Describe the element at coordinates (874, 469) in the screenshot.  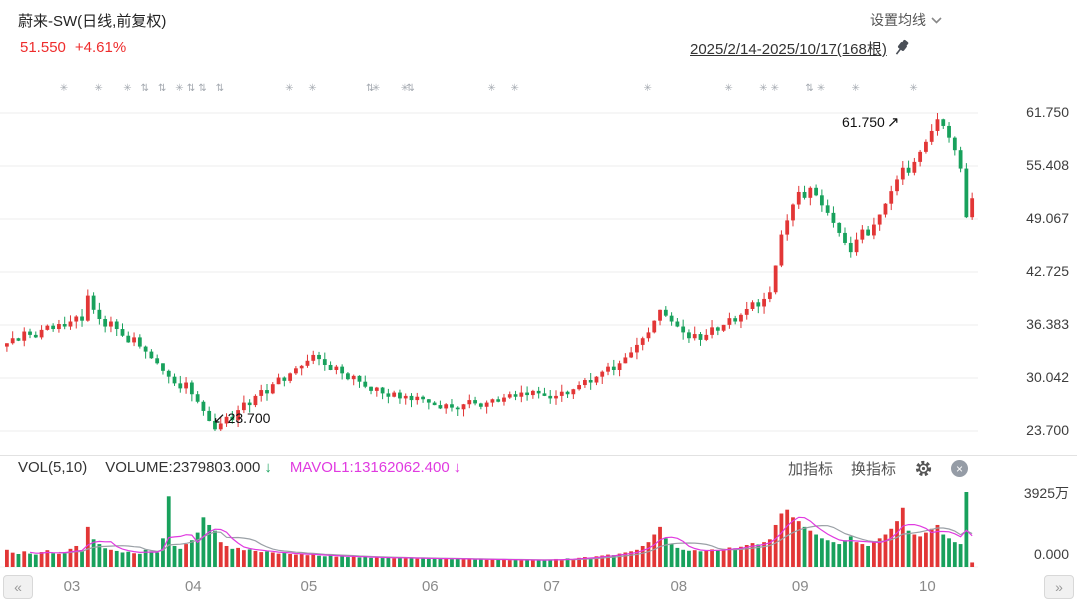
I see `switch-indicator-button: 换指标` at that location.